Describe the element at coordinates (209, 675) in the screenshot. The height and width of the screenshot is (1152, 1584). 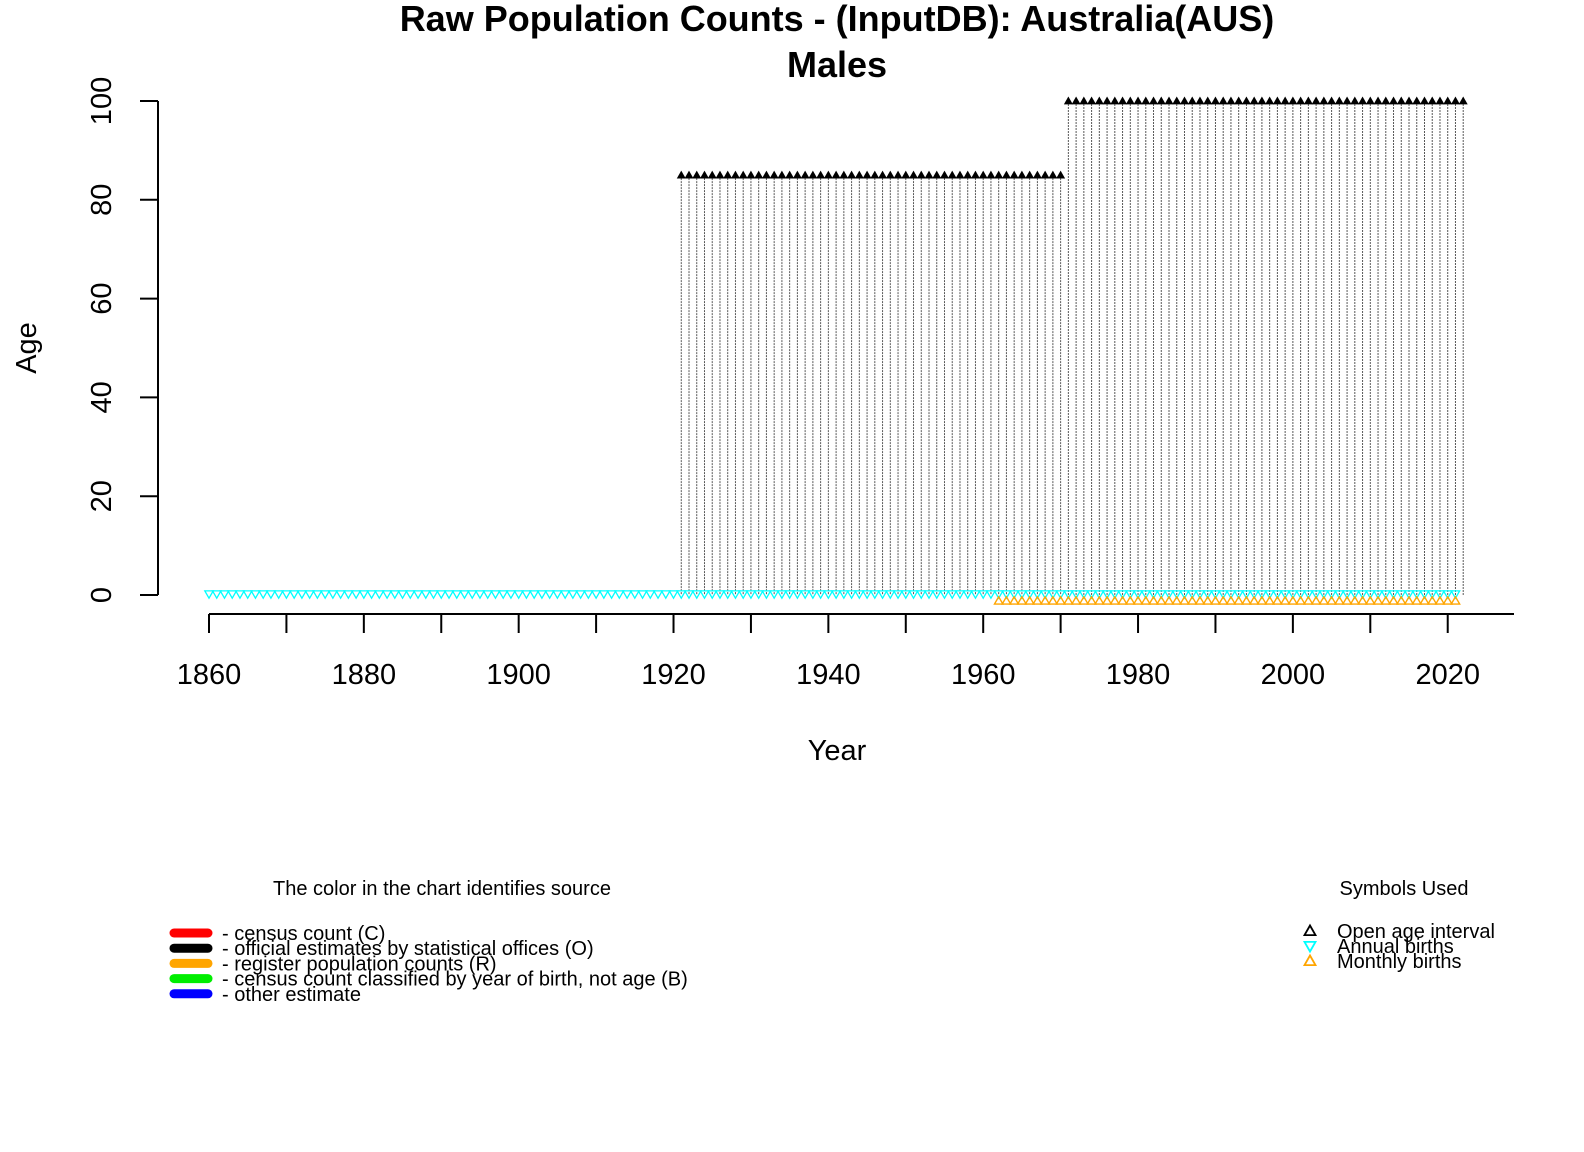
I see `x-tick-label: 1860` at that location.